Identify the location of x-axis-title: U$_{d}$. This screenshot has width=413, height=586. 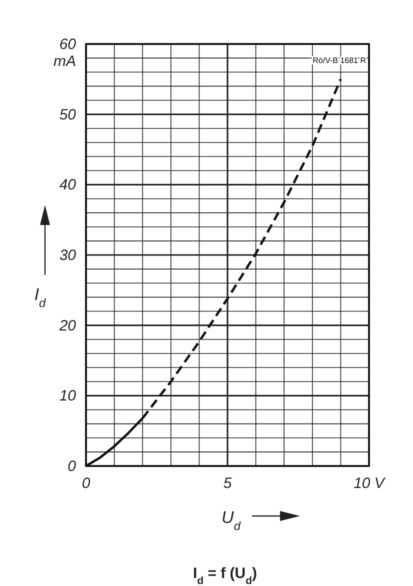
(231, 520).